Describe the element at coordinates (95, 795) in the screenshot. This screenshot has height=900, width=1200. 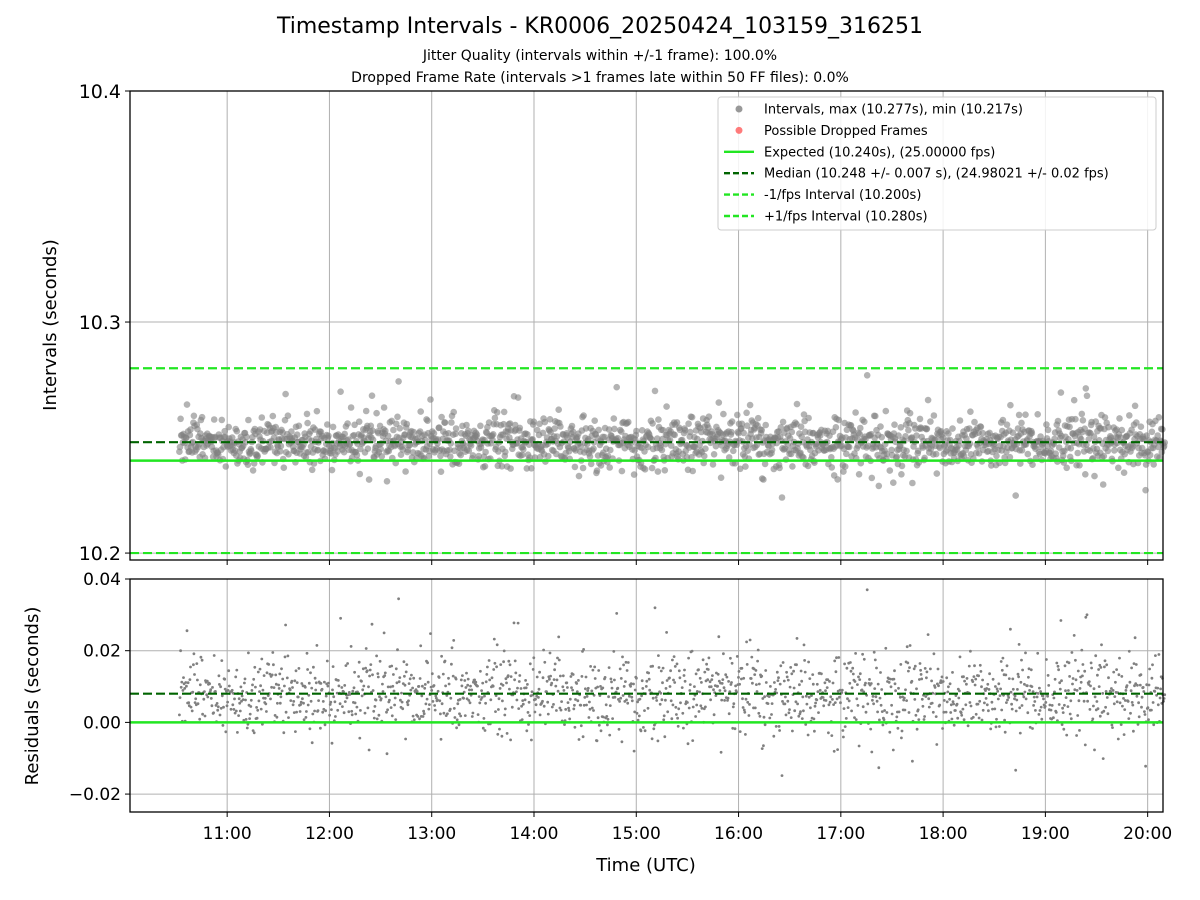
I see `residuals-y-tick-label: −0.02` at that location.